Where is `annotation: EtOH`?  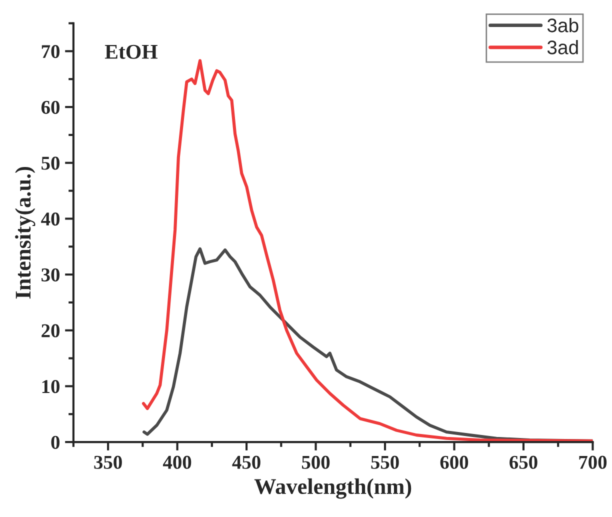 annotation: EtOH is located at coordinates (131, 51).